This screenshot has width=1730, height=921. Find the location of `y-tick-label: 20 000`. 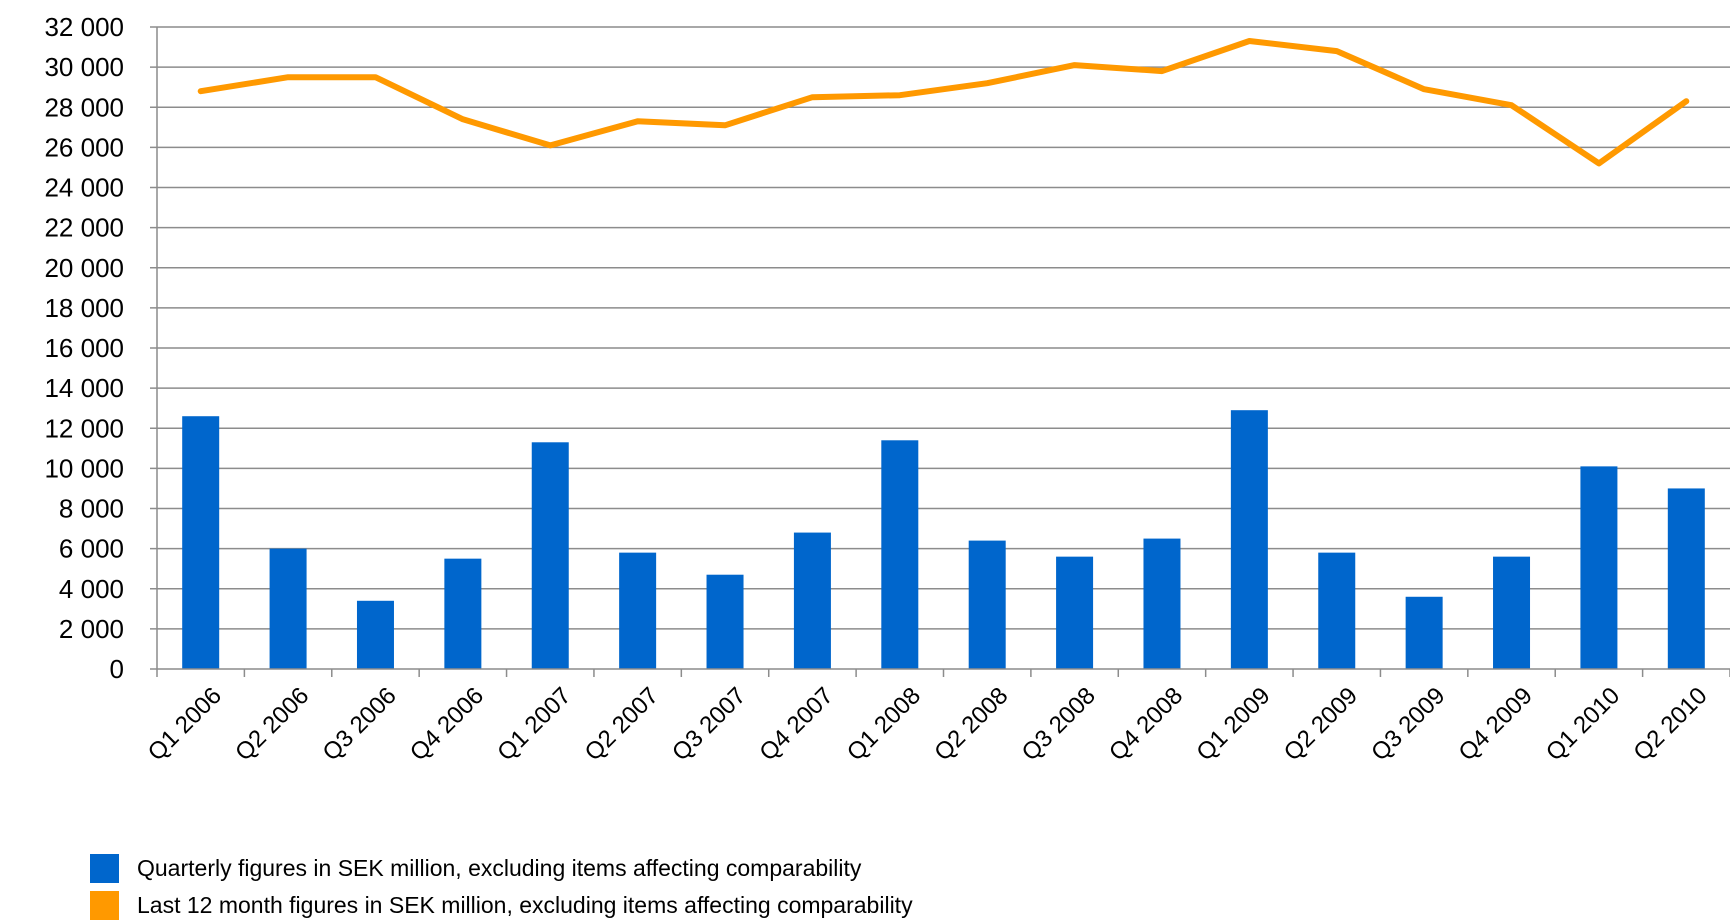

y-tick-label: 20 000 is located at coordinates (84, 268).